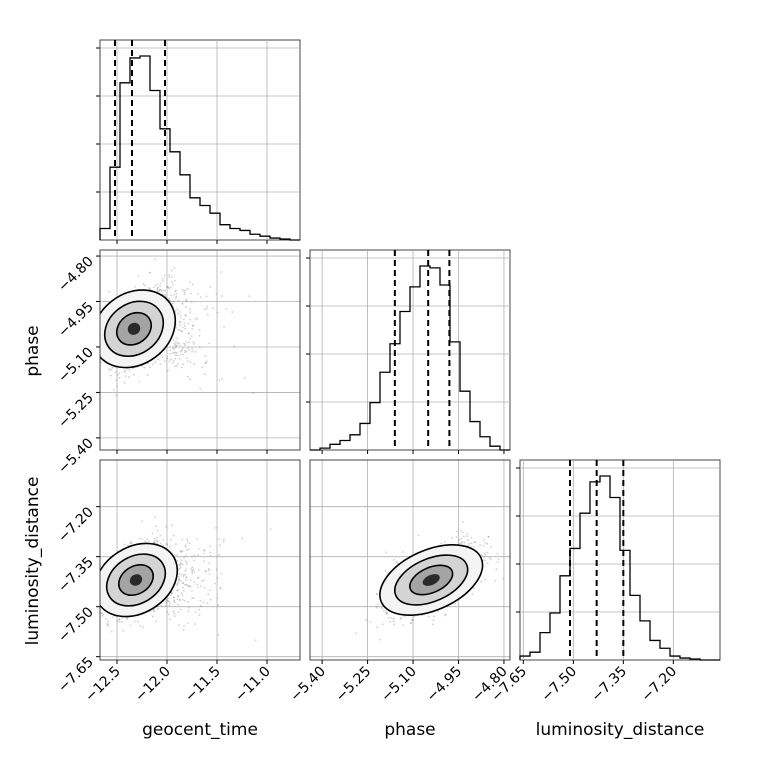  What do you see at coordinates (76, 456) in the screenshot?
I see `y-tick-label: −5.40` at bounding box center [76, 456].